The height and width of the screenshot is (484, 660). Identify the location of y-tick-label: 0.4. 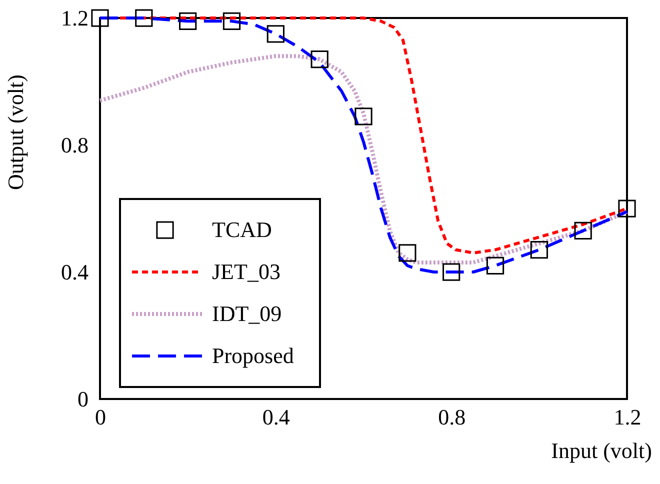
(74, 272).